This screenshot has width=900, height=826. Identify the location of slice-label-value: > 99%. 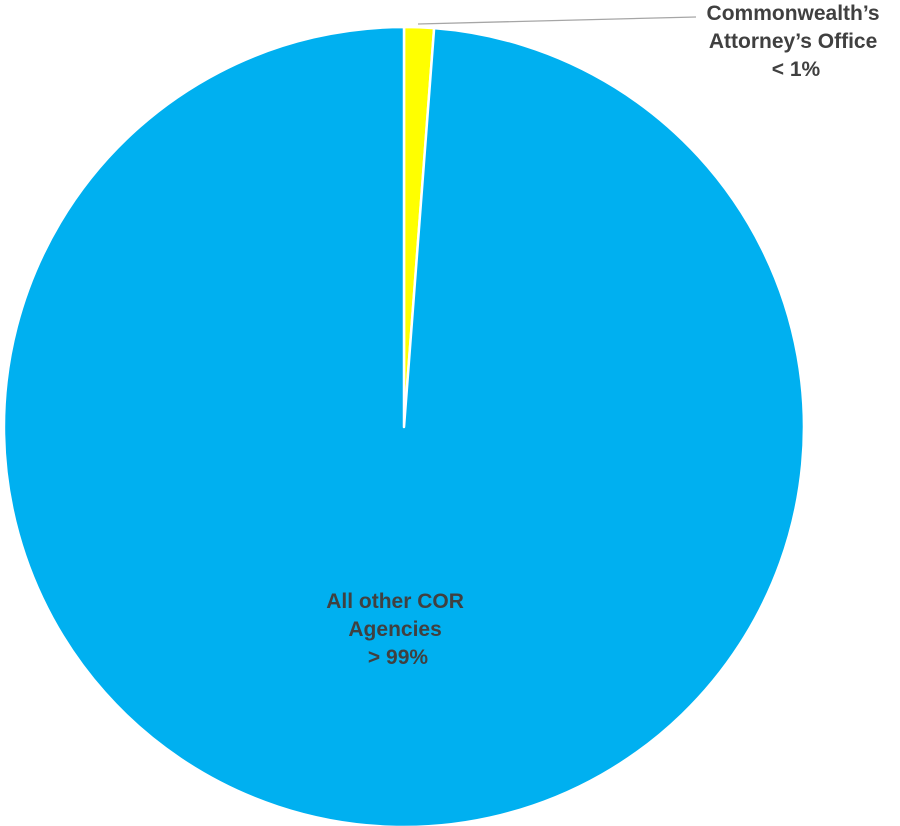
(398, 657).